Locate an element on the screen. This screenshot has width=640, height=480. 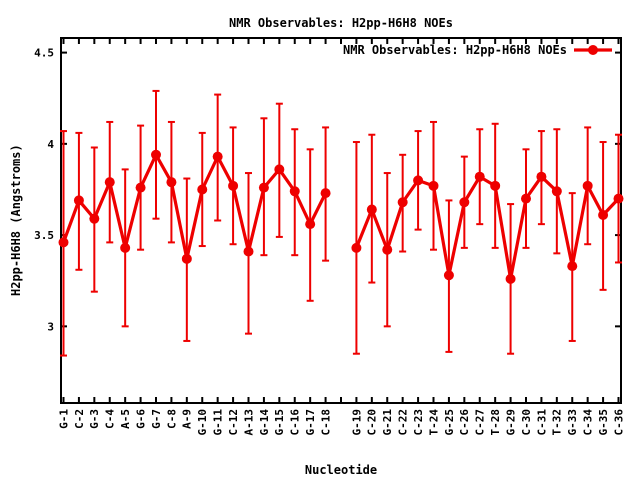
x-tick-label-C-22: C-22 is located at coordinates (403, 422).